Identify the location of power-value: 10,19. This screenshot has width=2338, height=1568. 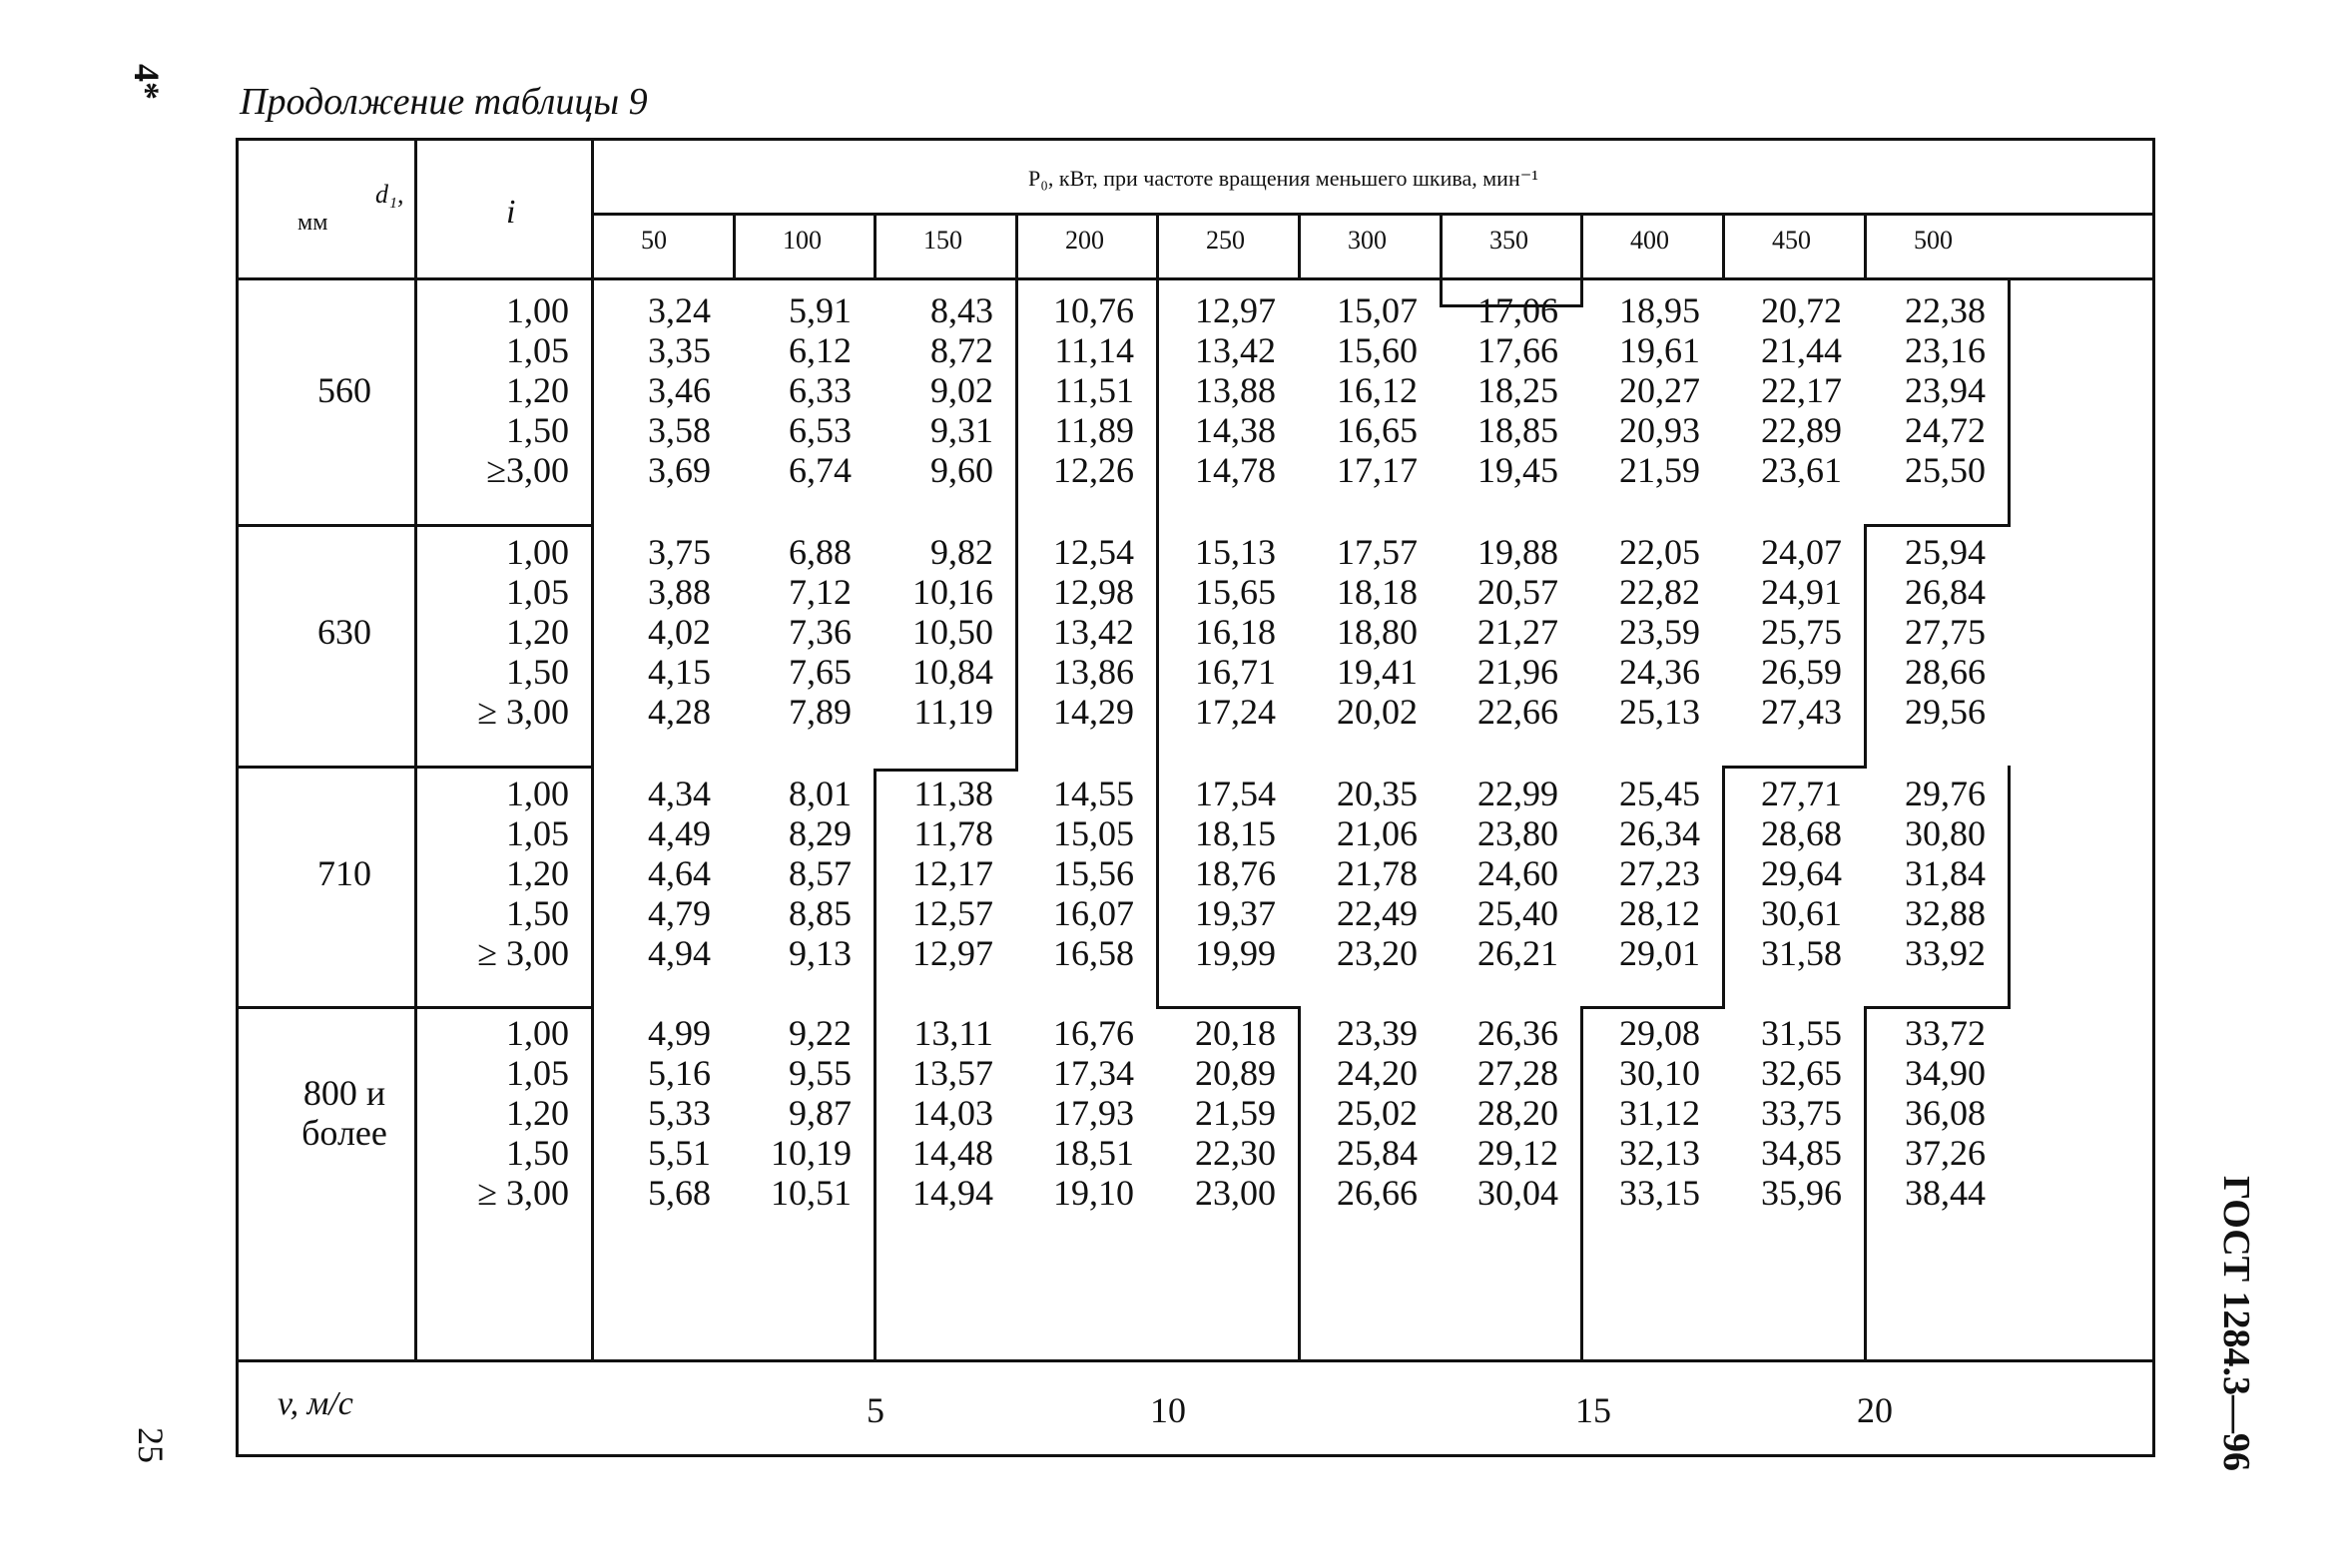
(811, 1153).